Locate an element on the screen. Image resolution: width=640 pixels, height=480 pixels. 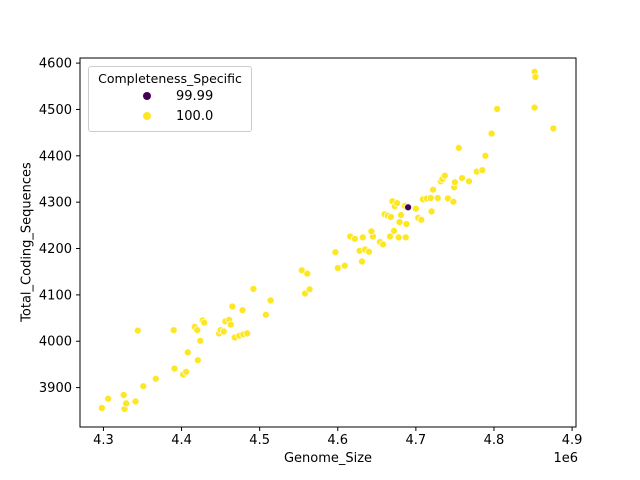
y-axis-label: Total_Coding_Sequences is located at coordinates (27, 242).